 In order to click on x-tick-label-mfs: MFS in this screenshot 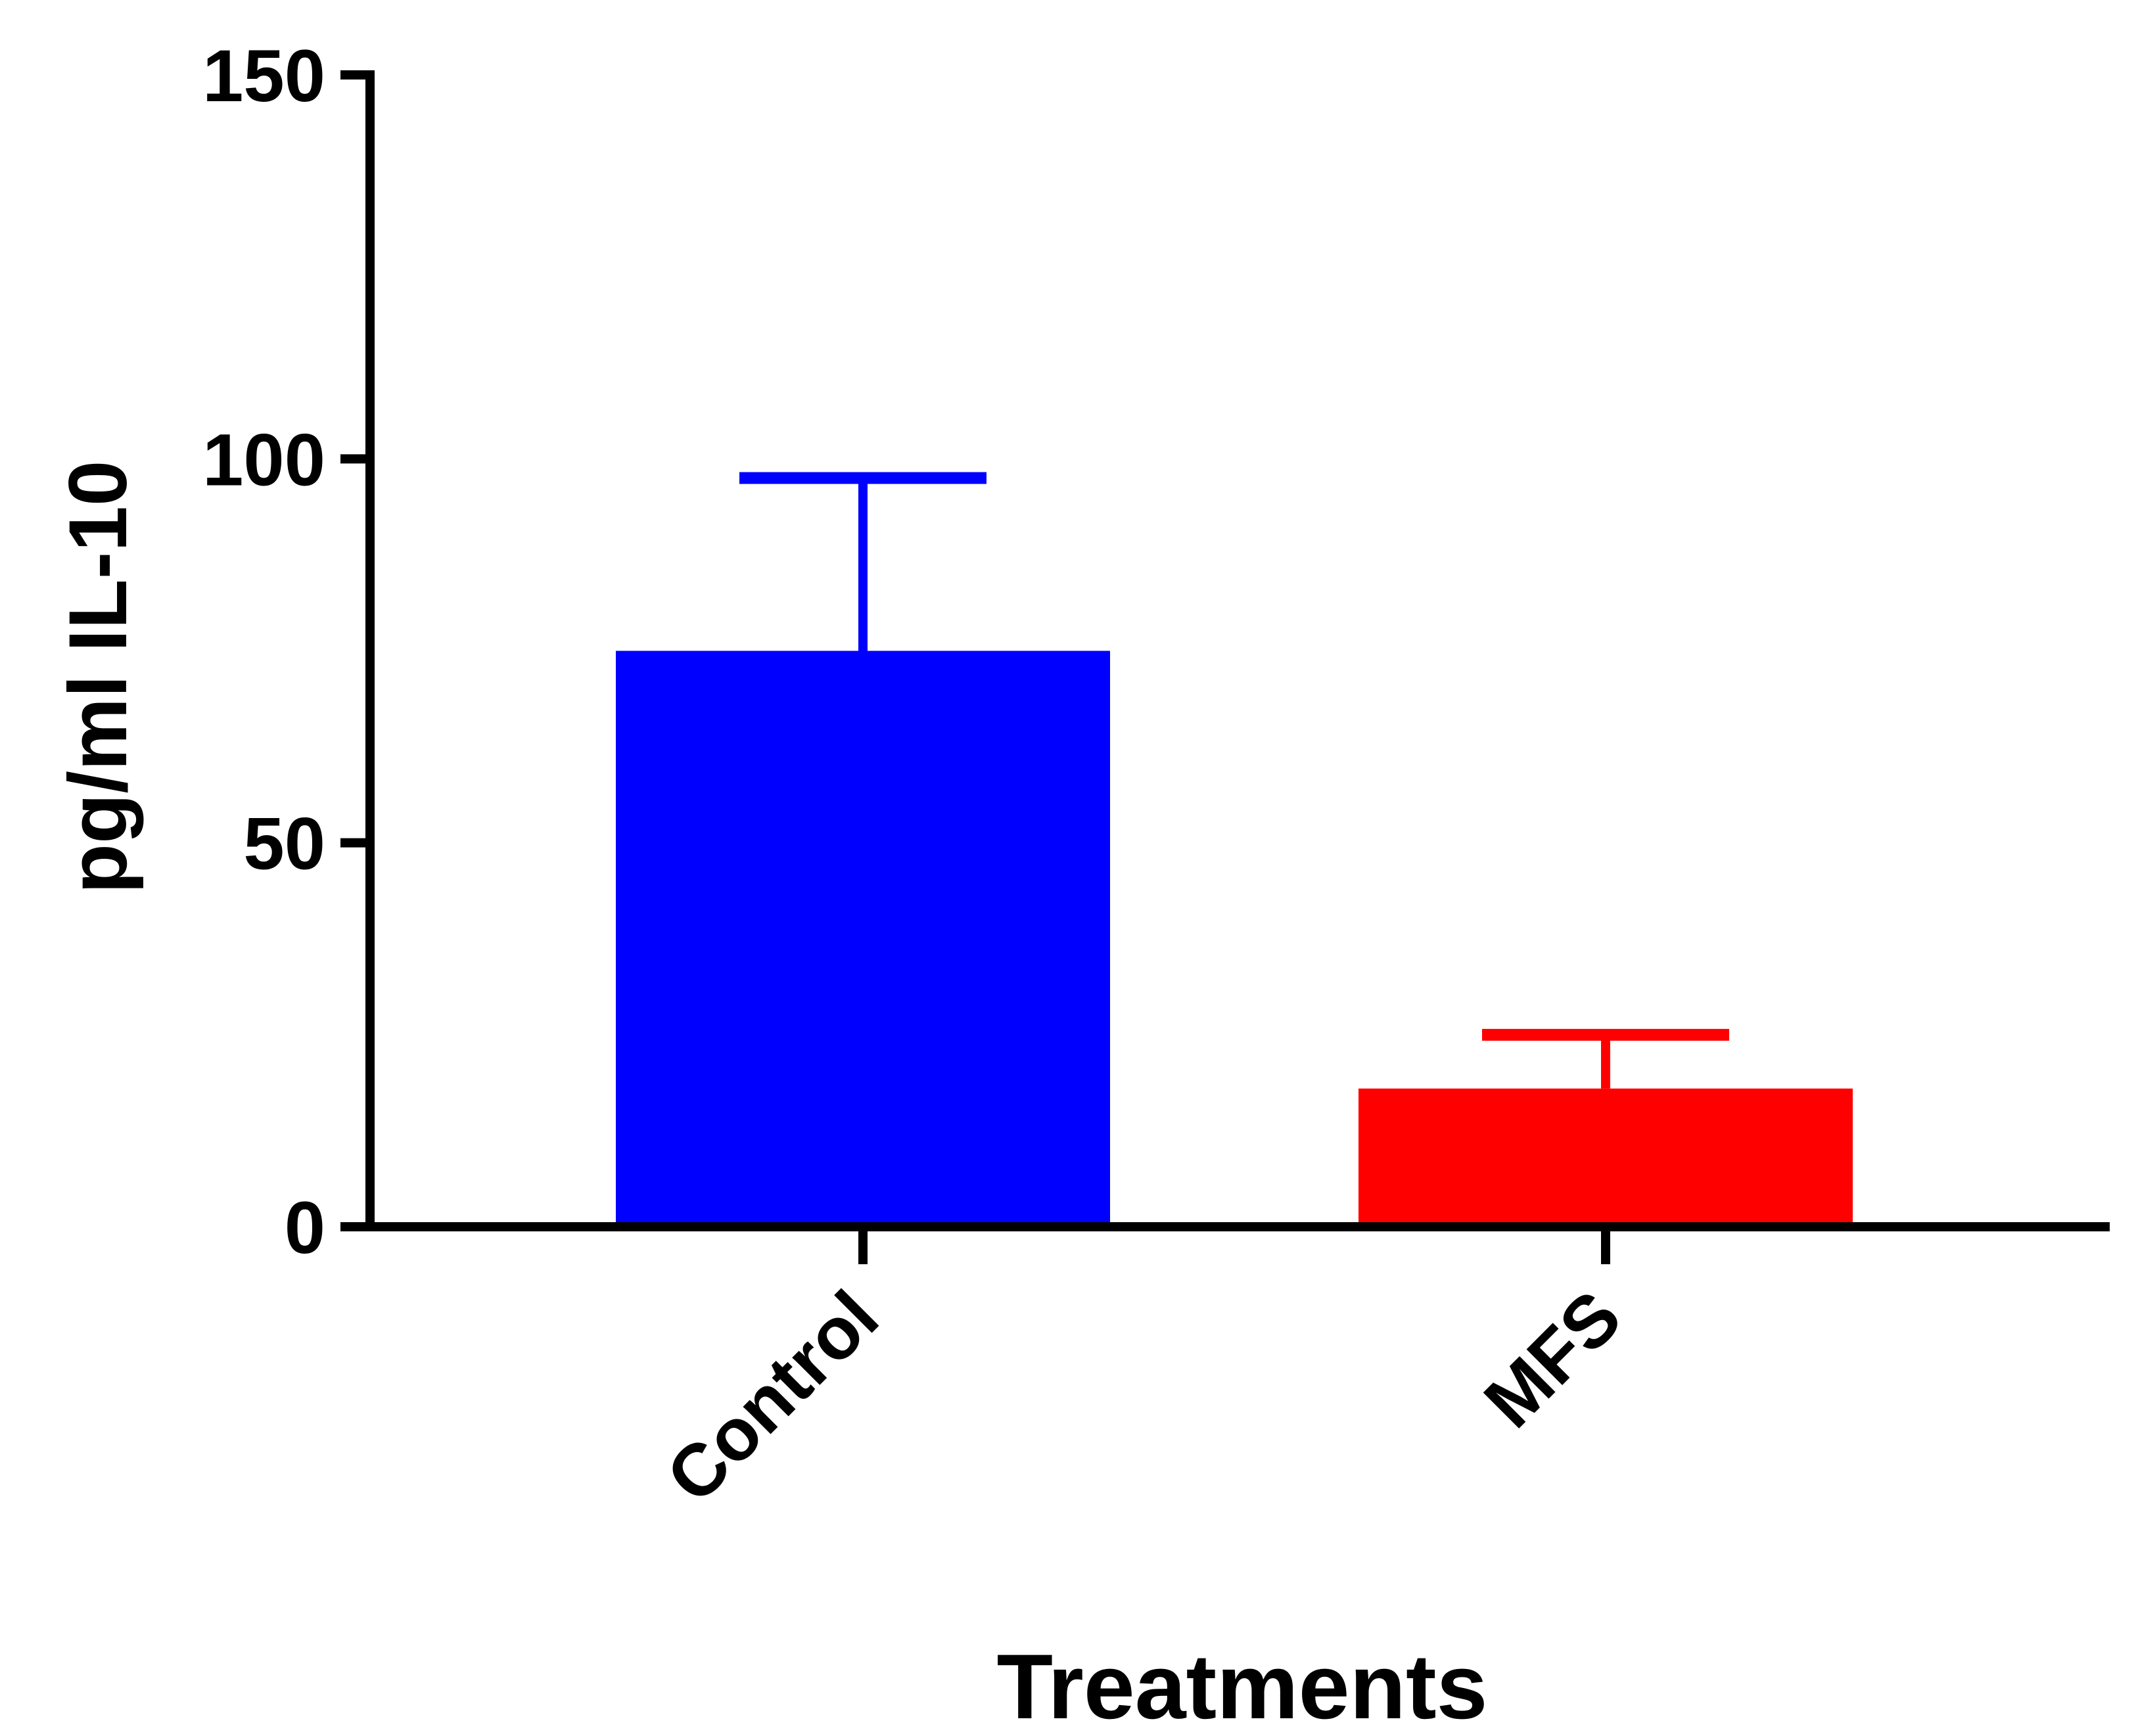, I will do `click(1552, 1359)`.